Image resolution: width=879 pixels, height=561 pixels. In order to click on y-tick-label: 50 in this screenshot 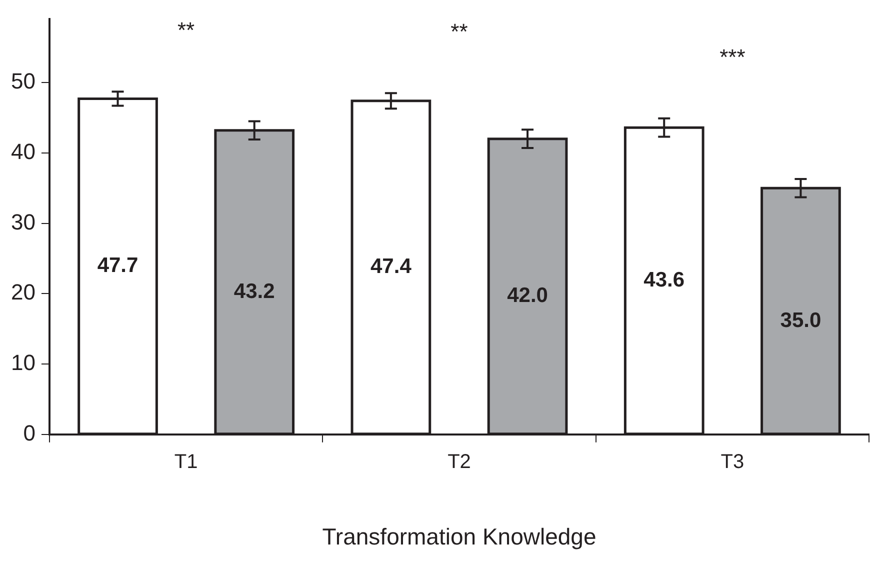, I will do `click(23, 81)`.